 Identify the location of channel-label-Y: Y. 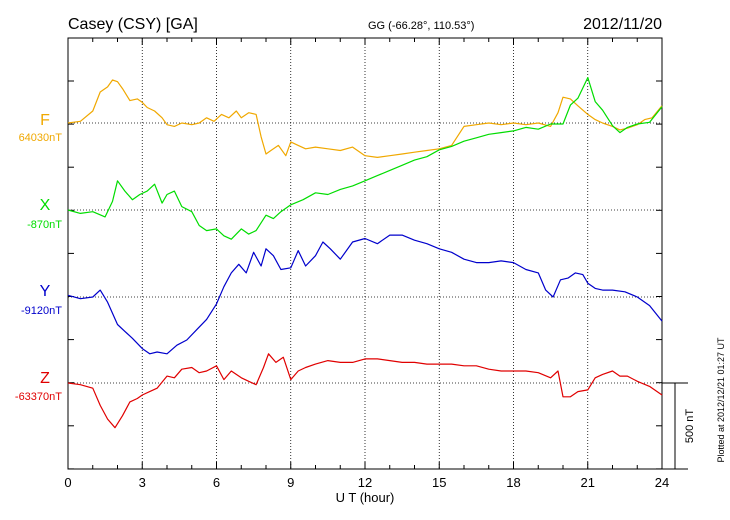
(45, 291).